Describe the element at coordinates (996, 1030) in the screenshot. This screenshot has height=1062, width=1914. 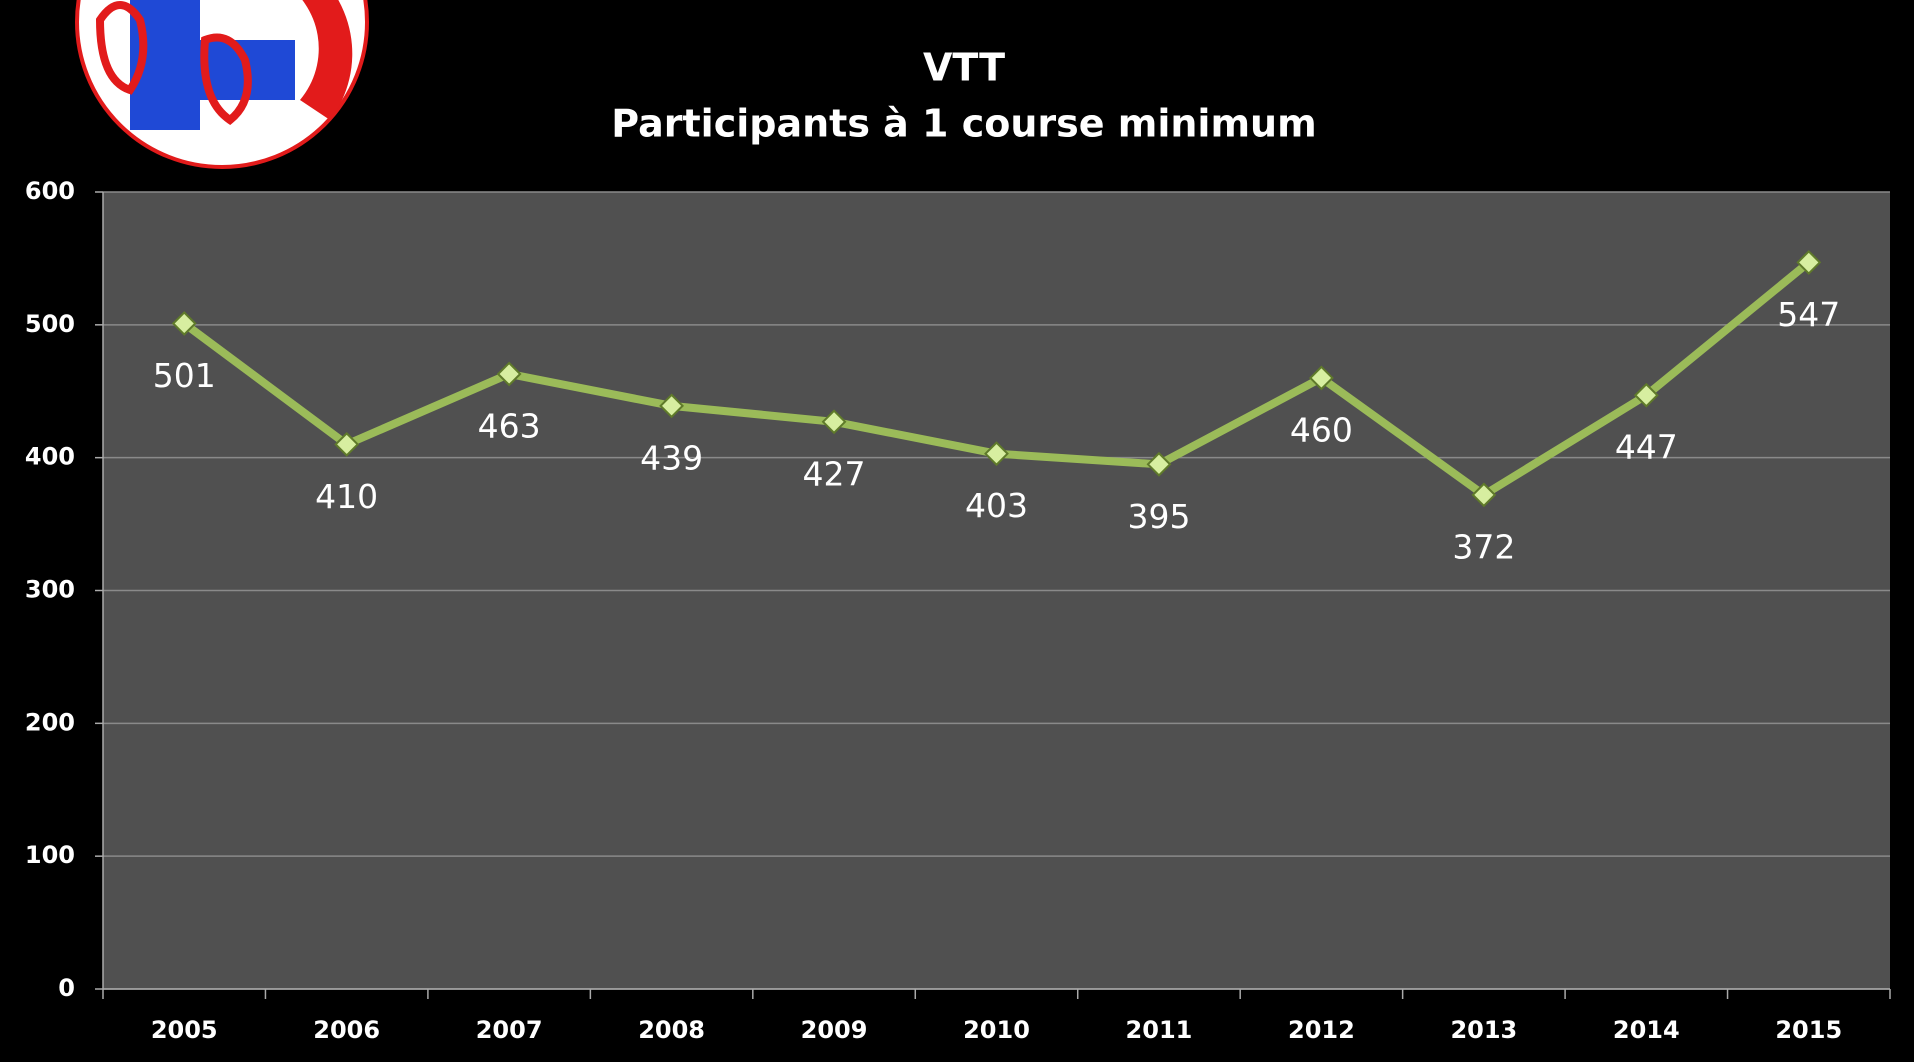
I see `x-tick-label: 2010` at that location.